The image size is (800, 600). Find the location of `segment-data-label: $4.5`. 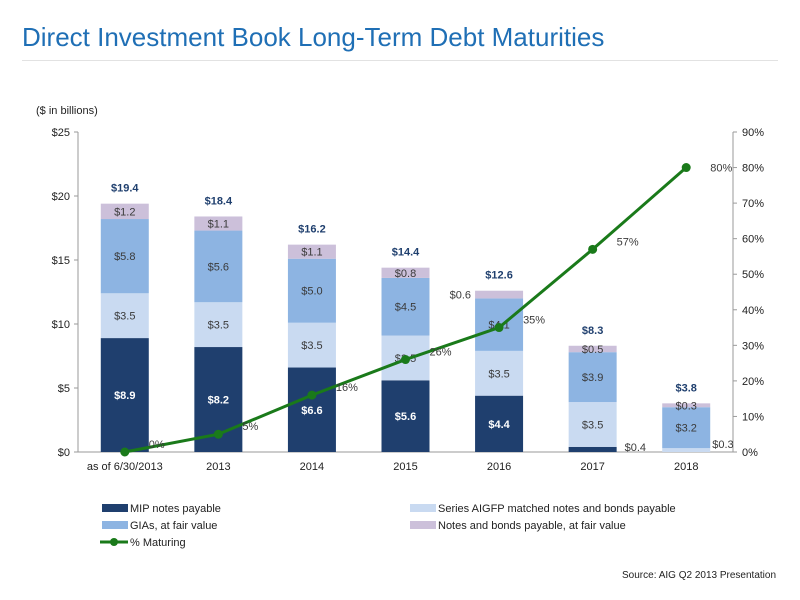

segment-data-label: $4.5 is located at coordinates (405, 308).